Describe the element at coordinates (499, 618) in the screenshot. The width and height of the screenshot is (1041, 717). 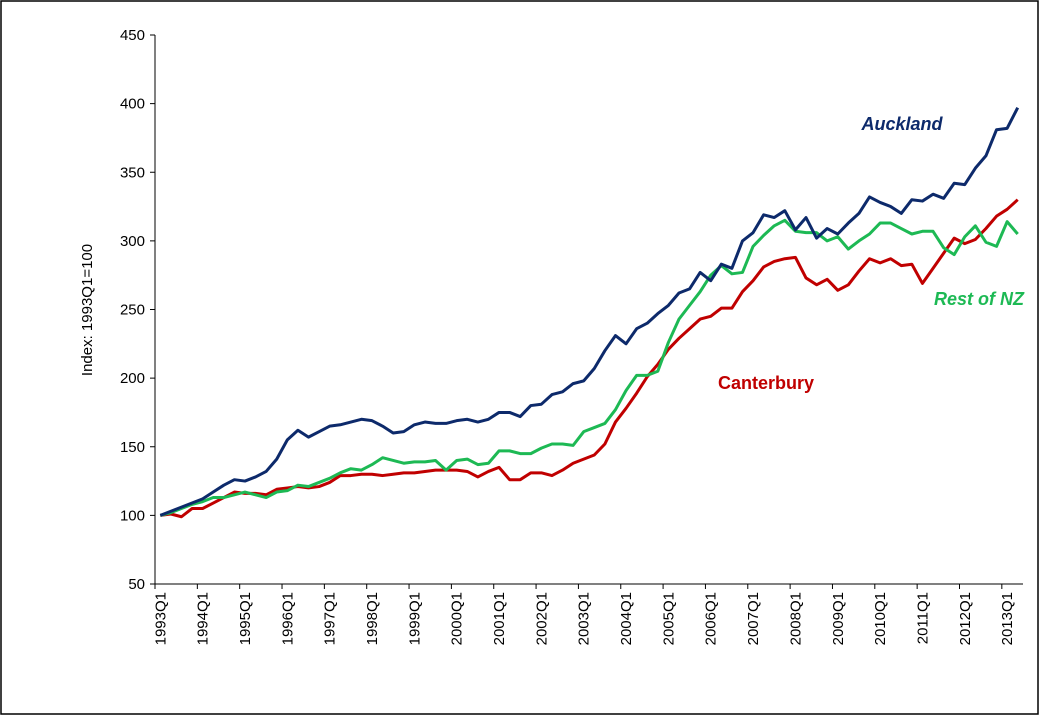
I see `x-tick-label: 2001Q1` at that location.